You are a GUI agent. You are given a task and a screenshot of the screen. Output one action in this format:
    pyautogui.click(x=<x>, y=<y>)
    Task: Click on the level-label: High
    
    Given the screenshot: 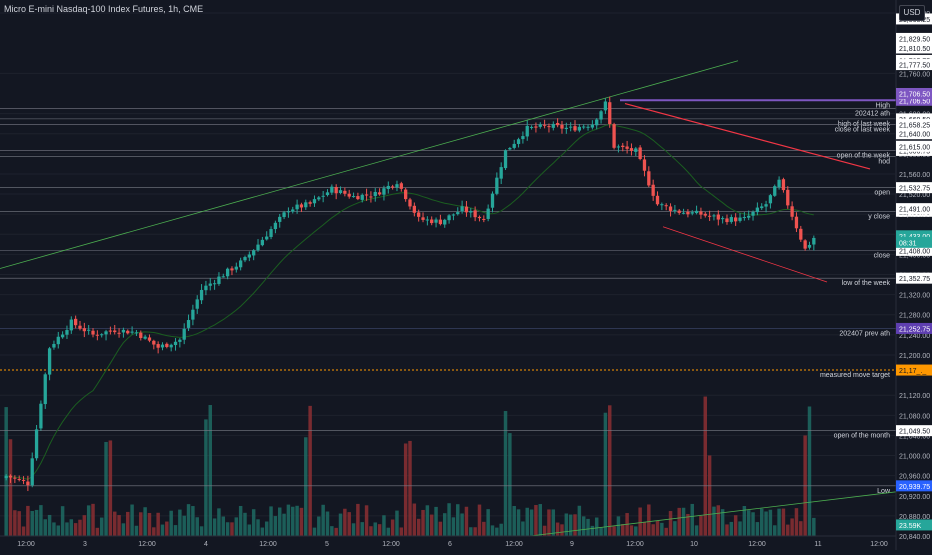 What is the action you would take?
    pyautogui.click(x=883, y=105)
    